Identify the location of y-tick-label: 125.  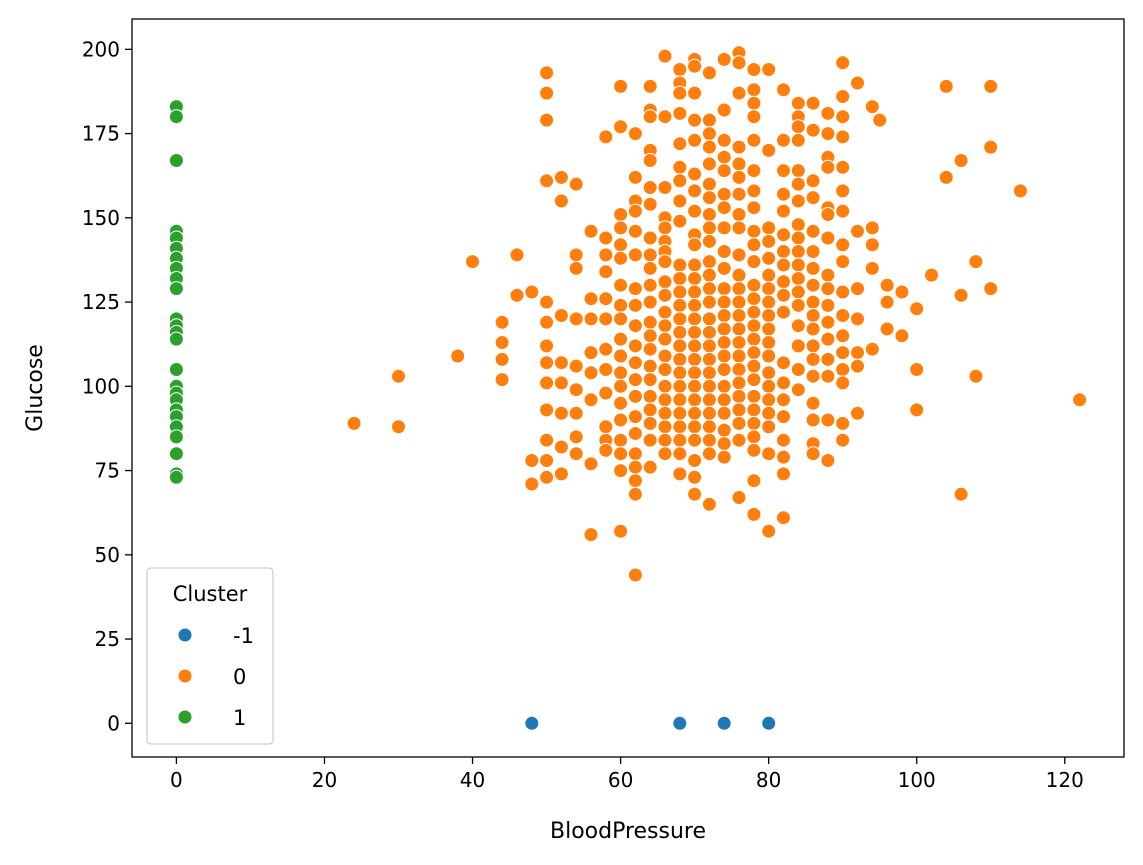
(101, 302).